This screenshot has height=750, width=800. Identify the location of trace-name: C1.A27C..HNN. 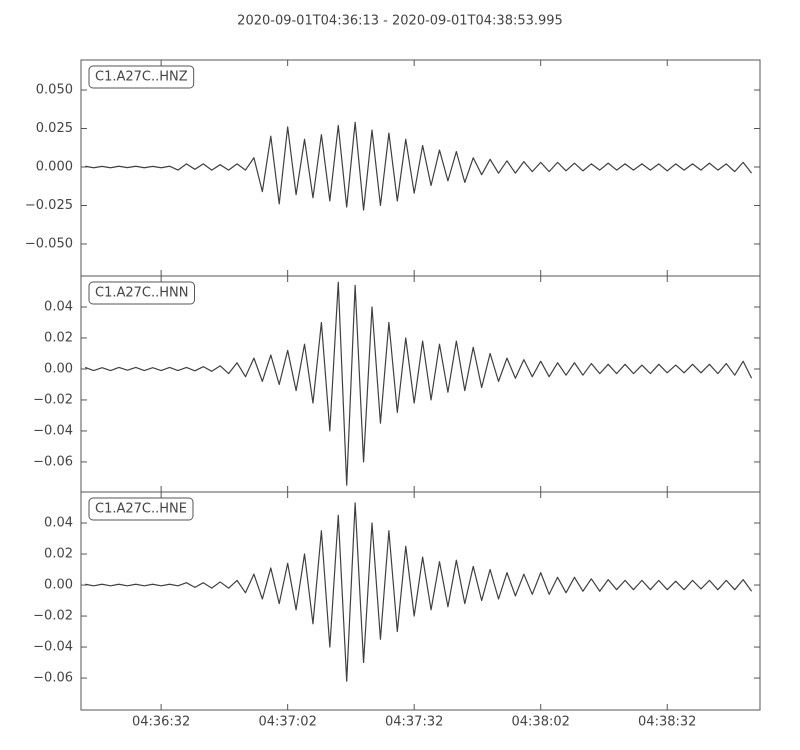
(141, 293).